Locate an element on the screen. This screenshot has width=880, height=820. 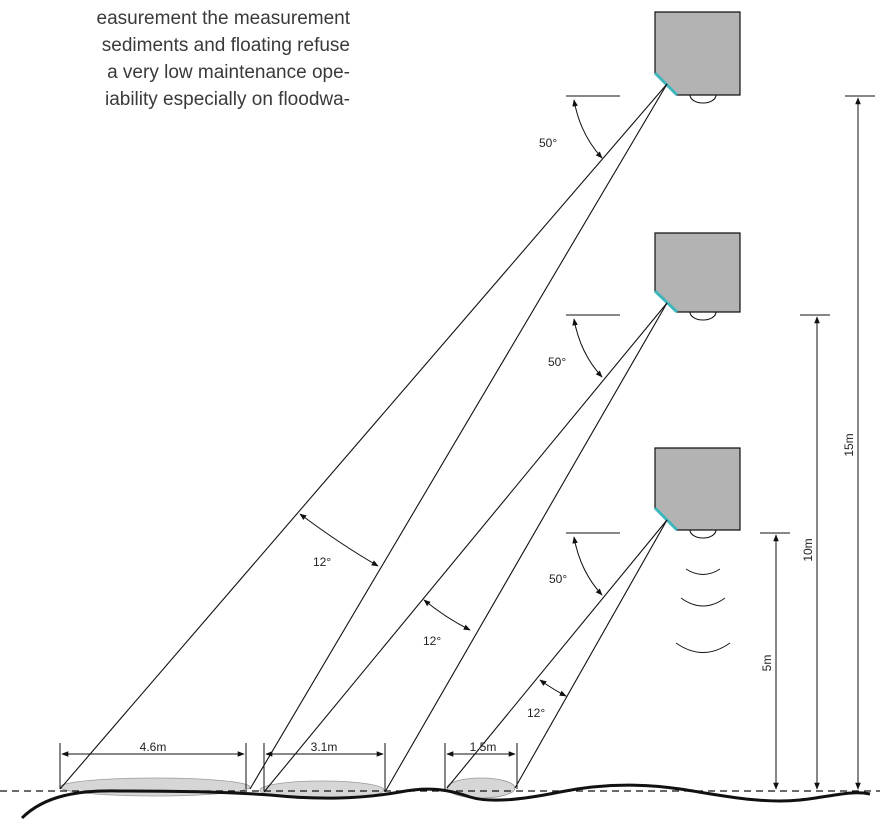
height-label: 15m is located at coordinates (849, 444).